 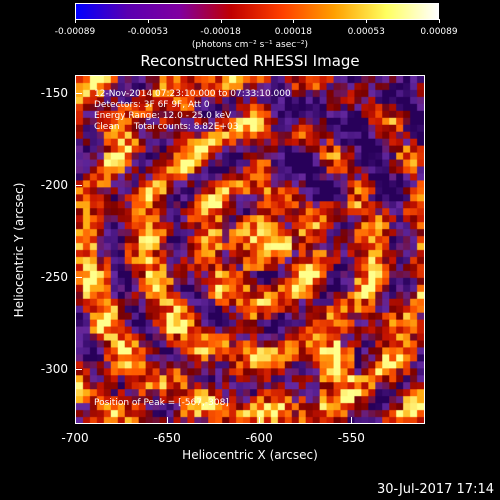 What do you see at coordinates (166, 127) in the screenshot?
I see `annotation-clean-counts: Clean Total counts: 8.82E+03` at bounding box center [166, 127].